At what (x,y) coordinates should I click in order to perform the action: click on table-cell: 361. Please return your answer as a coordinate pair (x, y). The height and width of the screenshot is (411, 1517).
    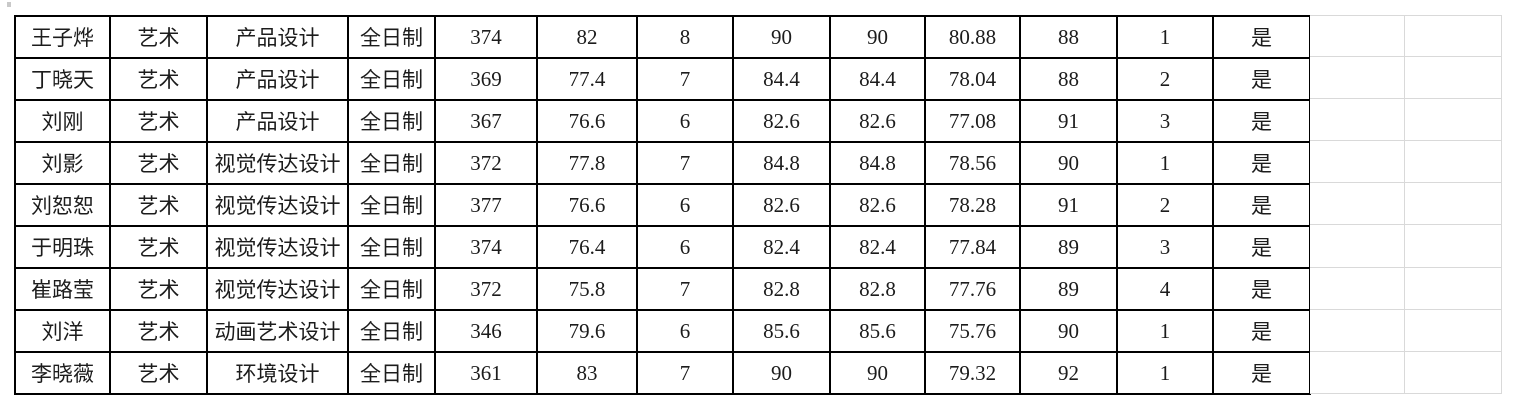
    Looking at the image, I should click on (486, 373).